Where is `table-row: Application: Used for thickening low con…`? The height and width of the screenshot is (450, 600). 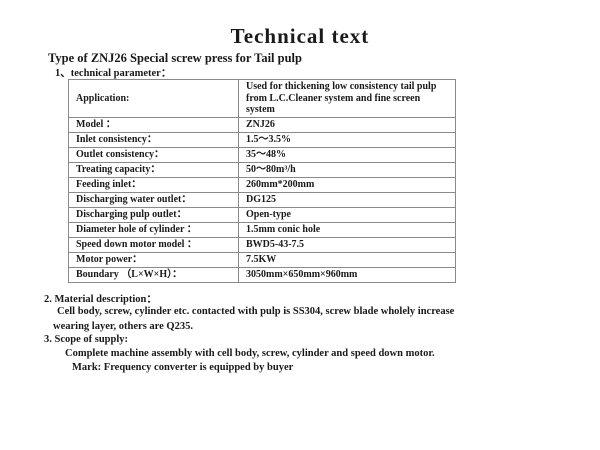
table-row: Application: Used for thickening low con… is located at coordinates (262, 98).